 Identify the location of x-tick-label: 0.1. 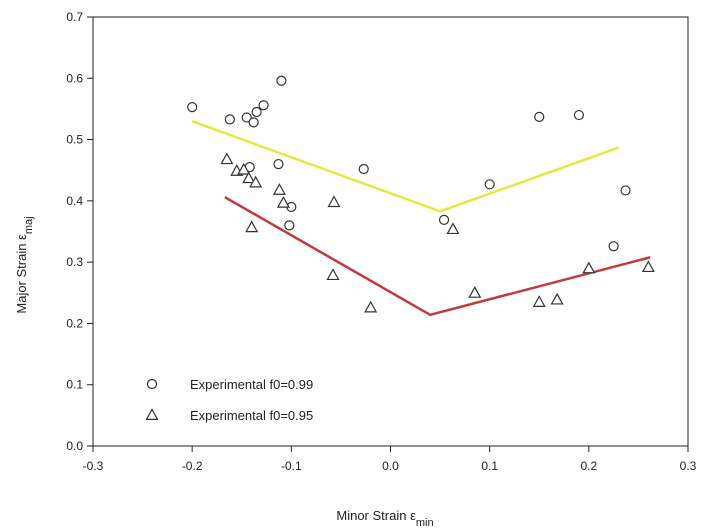
(489, 466).